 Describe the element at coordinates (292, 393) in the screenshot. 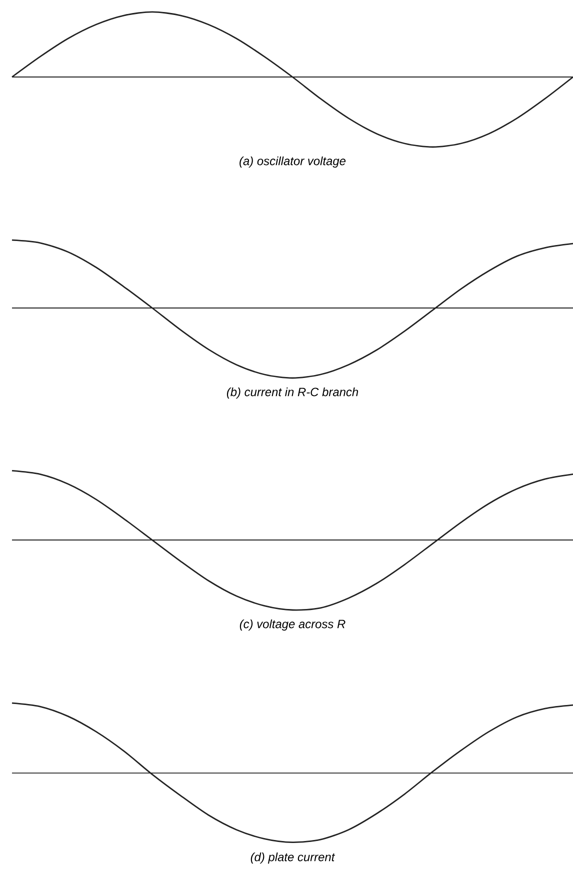

I see `text: (b) current in R-C branch` at that location.